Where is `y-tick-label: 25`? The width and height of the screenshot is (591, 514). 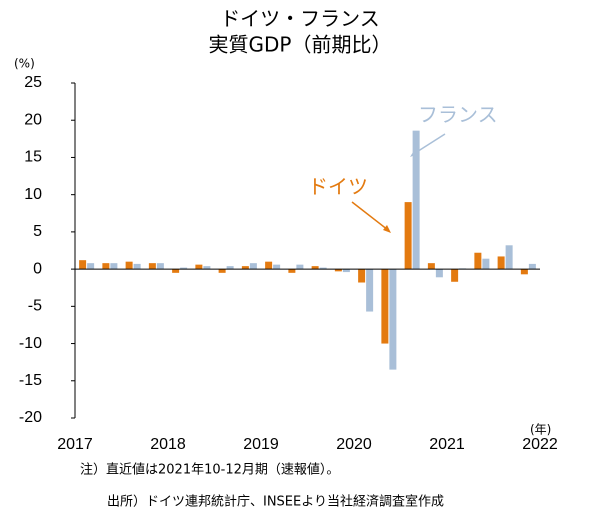 y-tick-label: 25 is located at coordinates (33, 82).